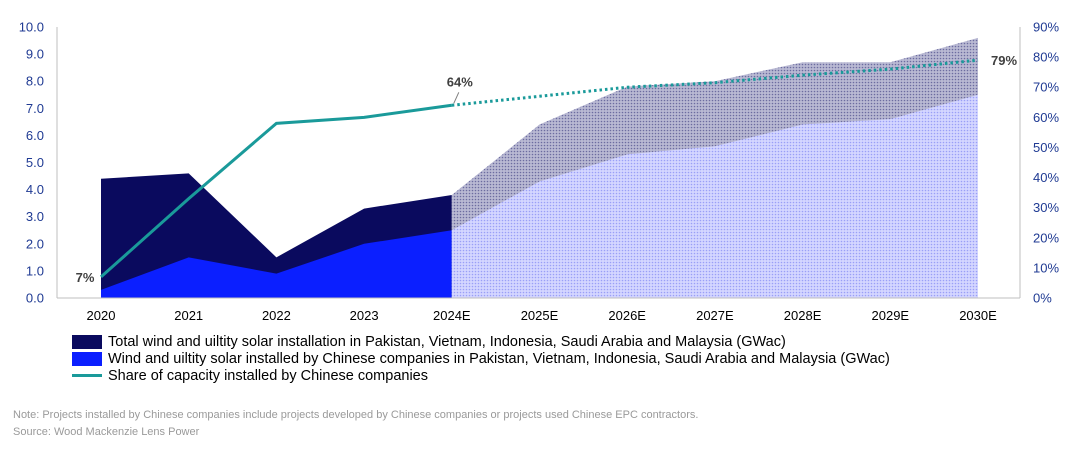  What do you see at coordinates (1046, 57) in the screenshot?
I see `y-right-tick-label: 80%` at bounding box center [1046, 57].